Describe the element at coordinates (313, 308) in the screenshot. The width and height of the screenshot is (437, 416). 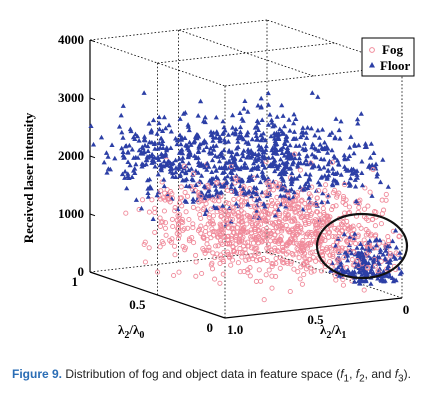
I see `box-edge-floor` at that location.